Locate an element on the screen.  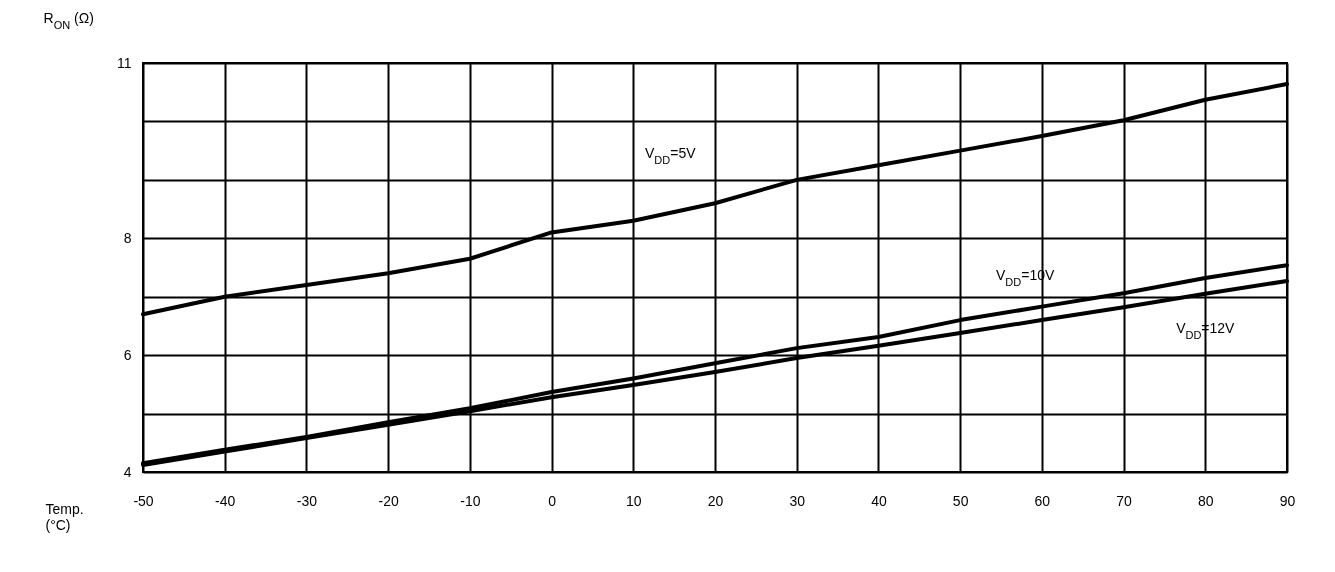
x-tick-label: 10 is located at coordinates (634, 500).